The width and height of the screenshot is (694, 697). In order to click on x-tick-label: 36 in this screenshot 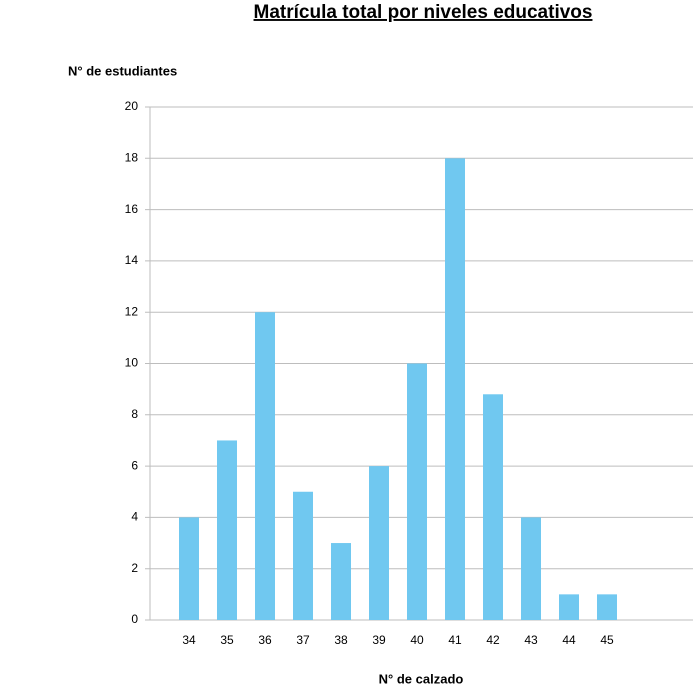, I will do `click(265, 640)`.